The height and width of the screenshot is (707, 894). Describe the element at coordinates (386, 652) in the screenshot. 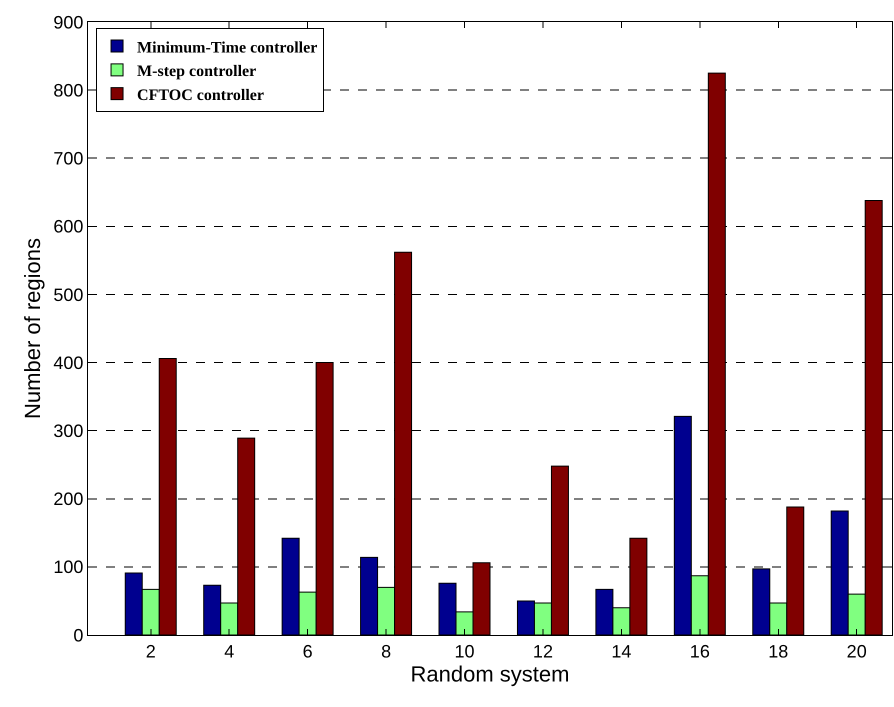

I see `x-tick-label: 8` at that location.